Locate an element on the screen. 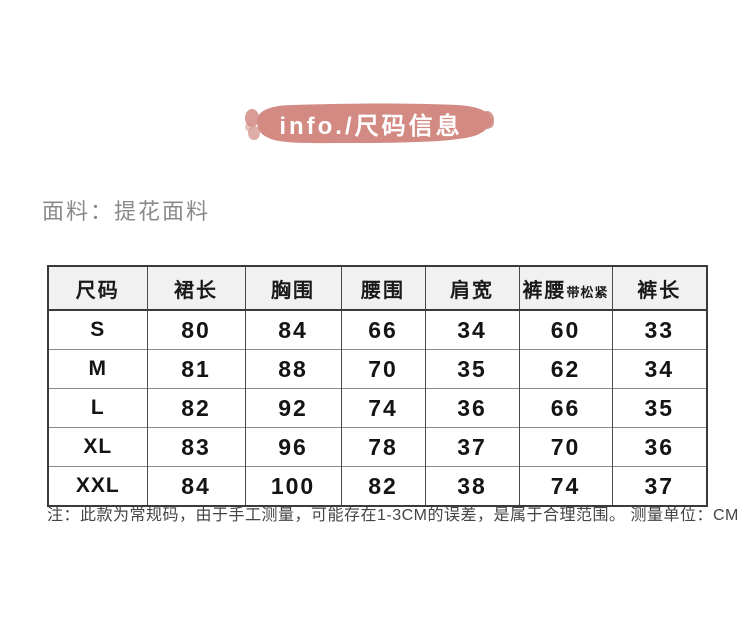 Image resolution: width=750 pixels, height=621 pixels. header-shoulder: 肩宽 is located at coordinates (472, 288).